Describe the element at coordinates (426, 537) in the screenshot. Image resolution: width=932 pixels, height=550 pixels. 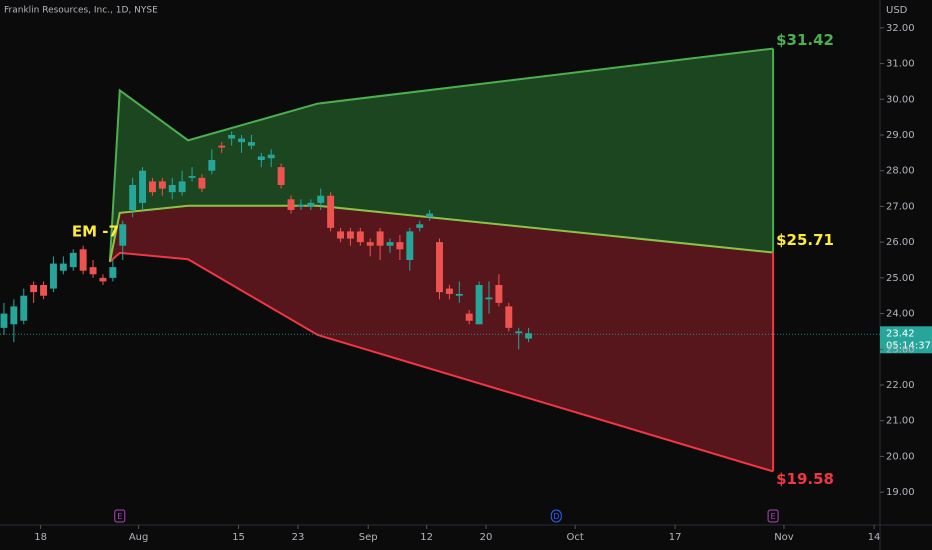
I see `x-tick-label: 12` at that location.